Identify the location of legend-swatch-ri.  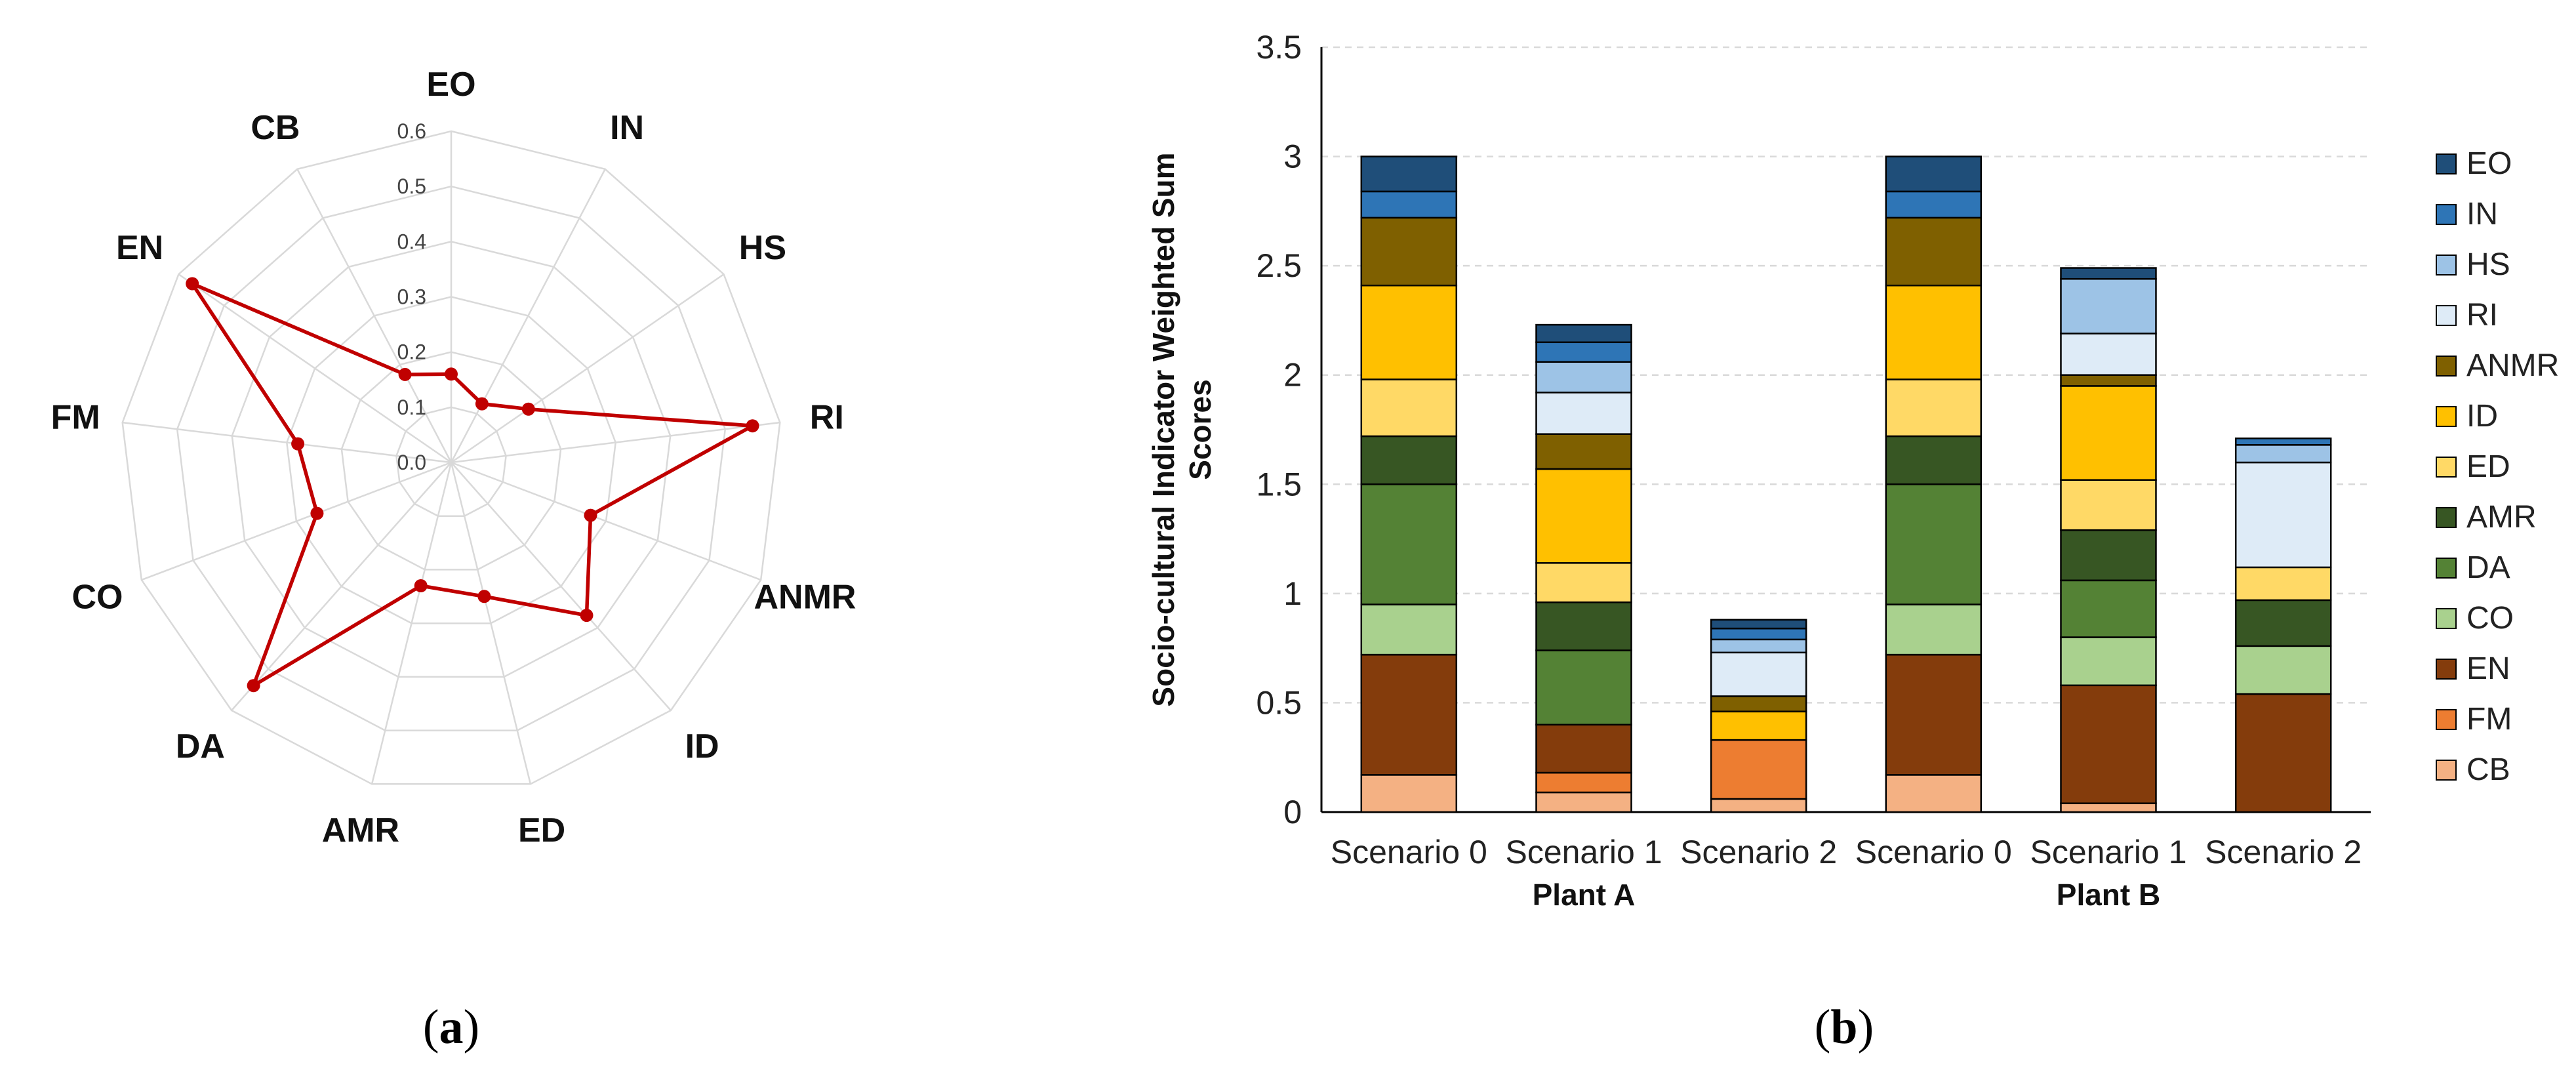
(2446, 315).